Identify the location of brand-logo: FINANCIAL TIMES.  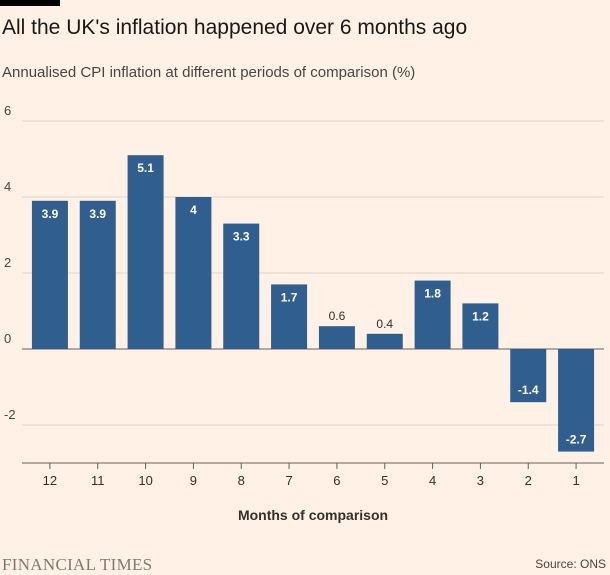
(77, 564).